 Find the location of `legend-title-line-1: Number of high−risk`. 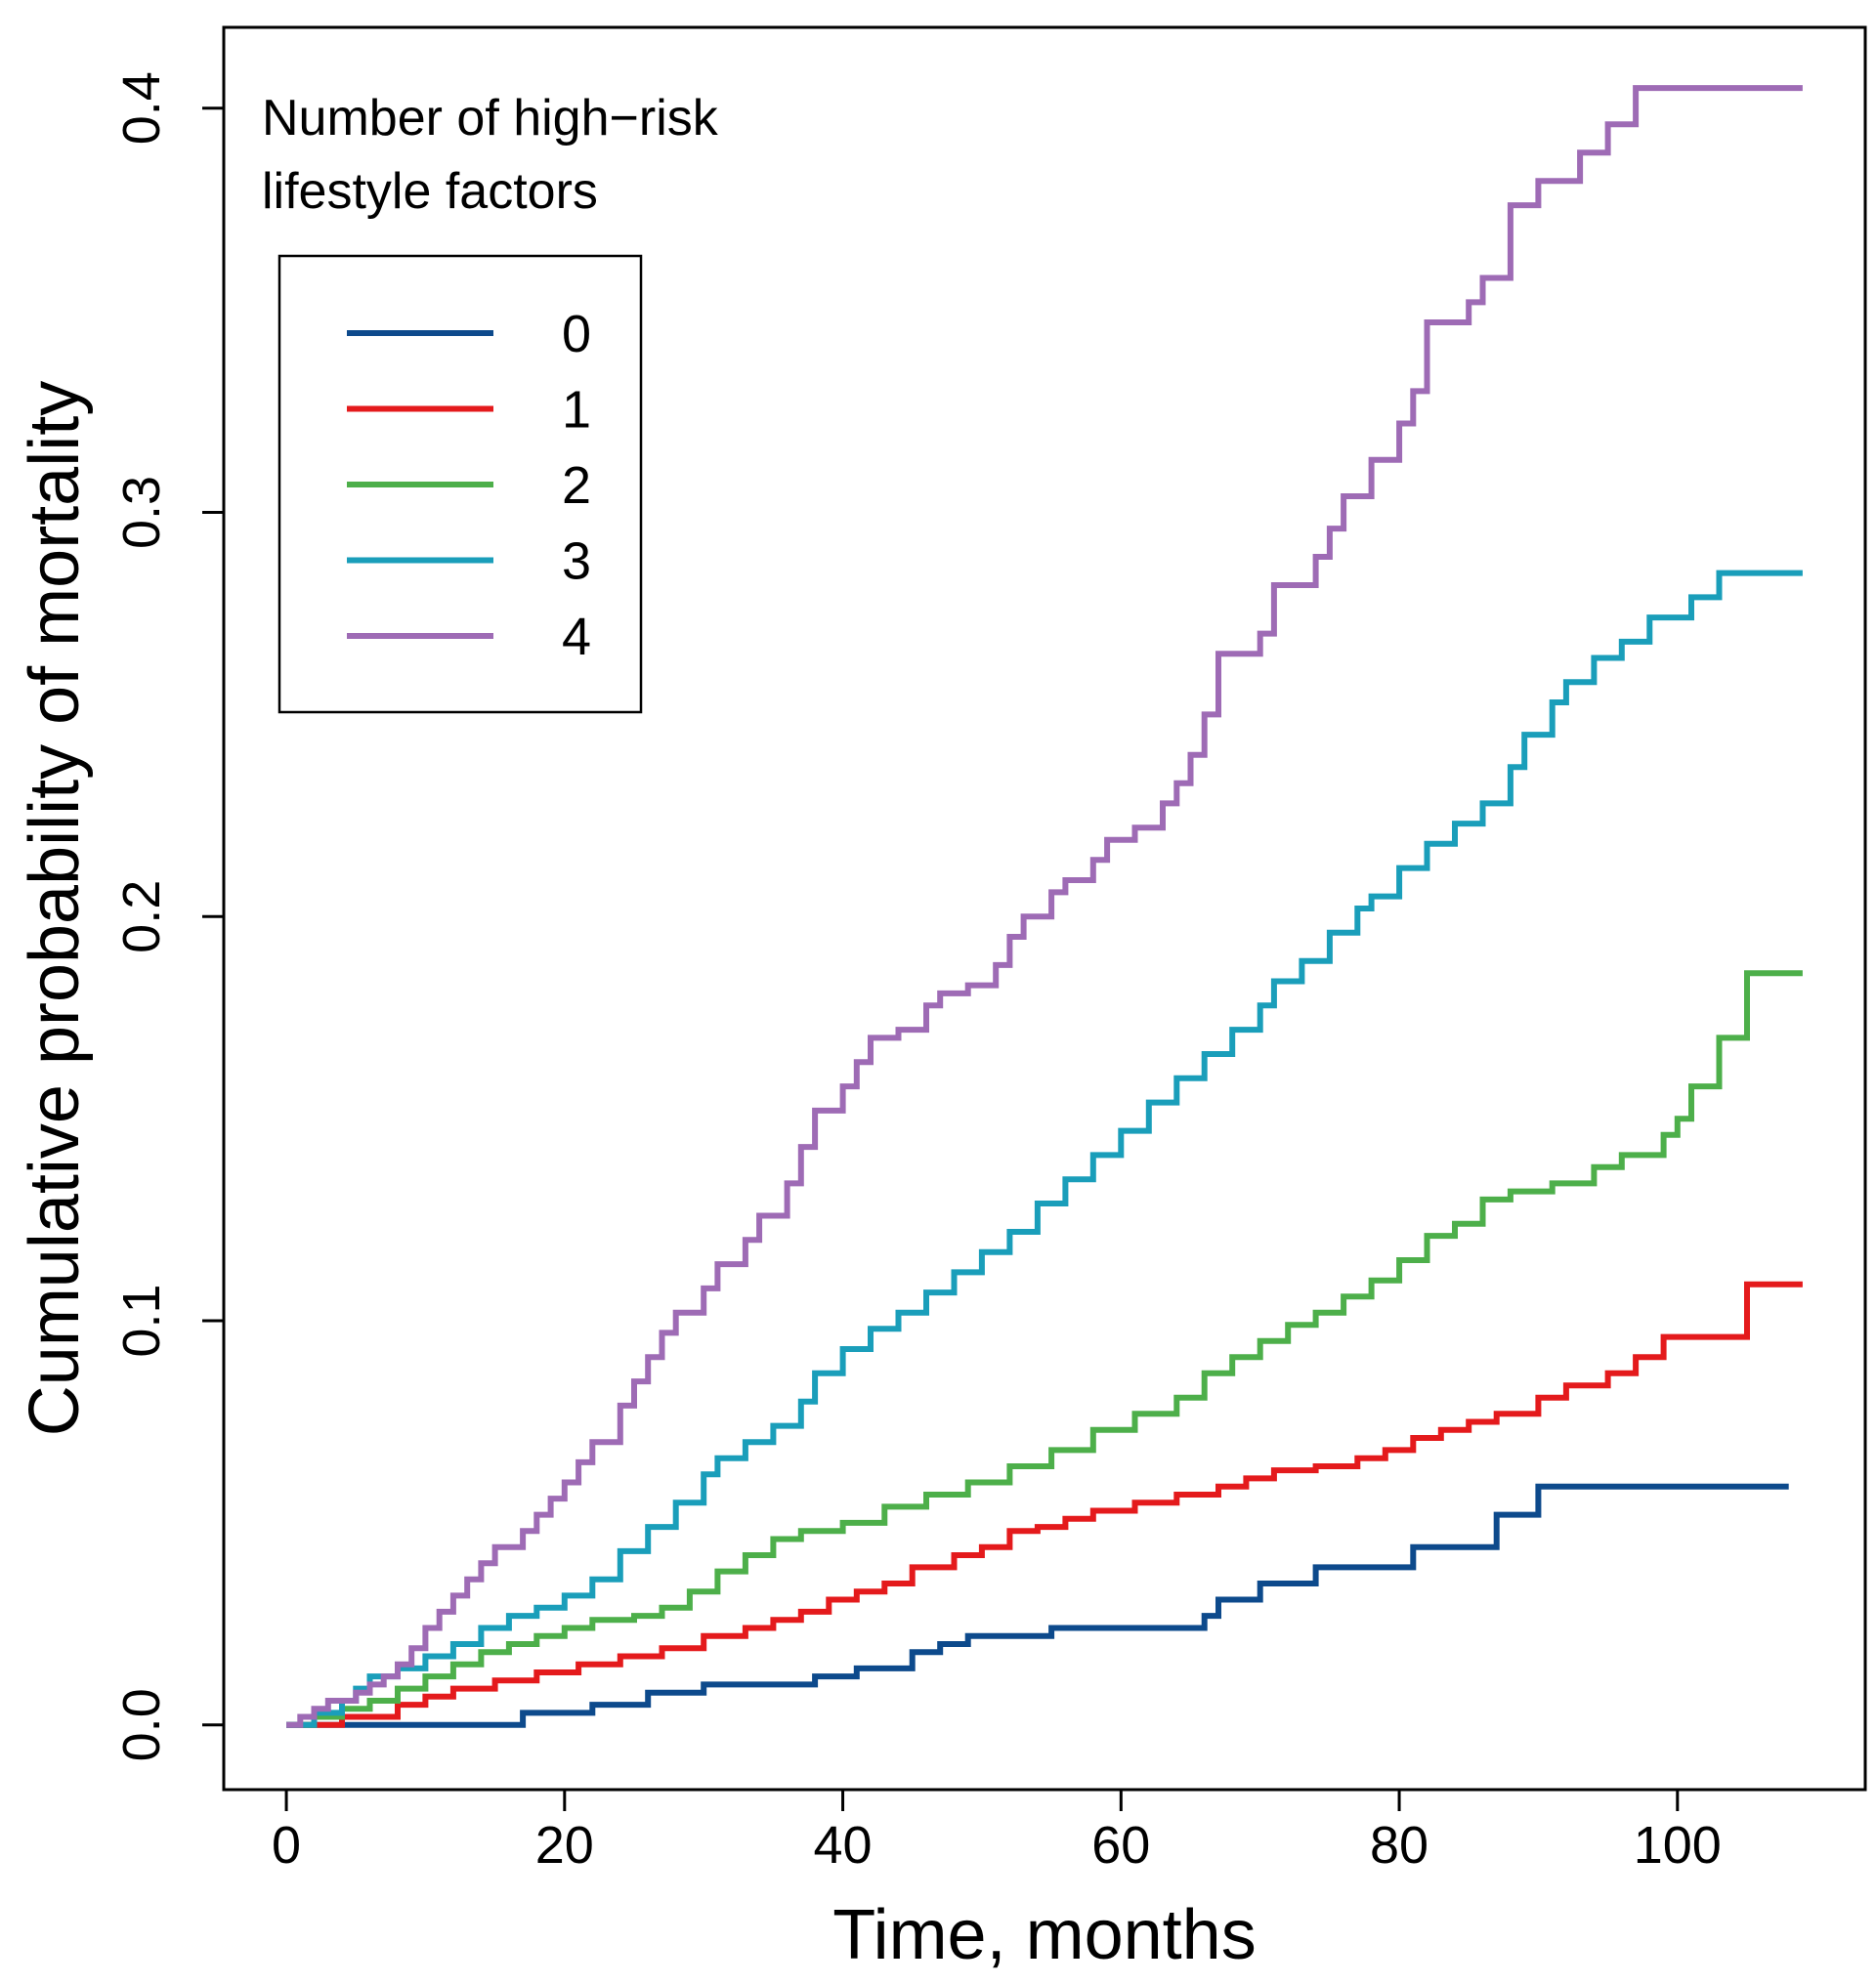

legend-title-line-1: Number of high−risk is located at coordinates (490, 118).